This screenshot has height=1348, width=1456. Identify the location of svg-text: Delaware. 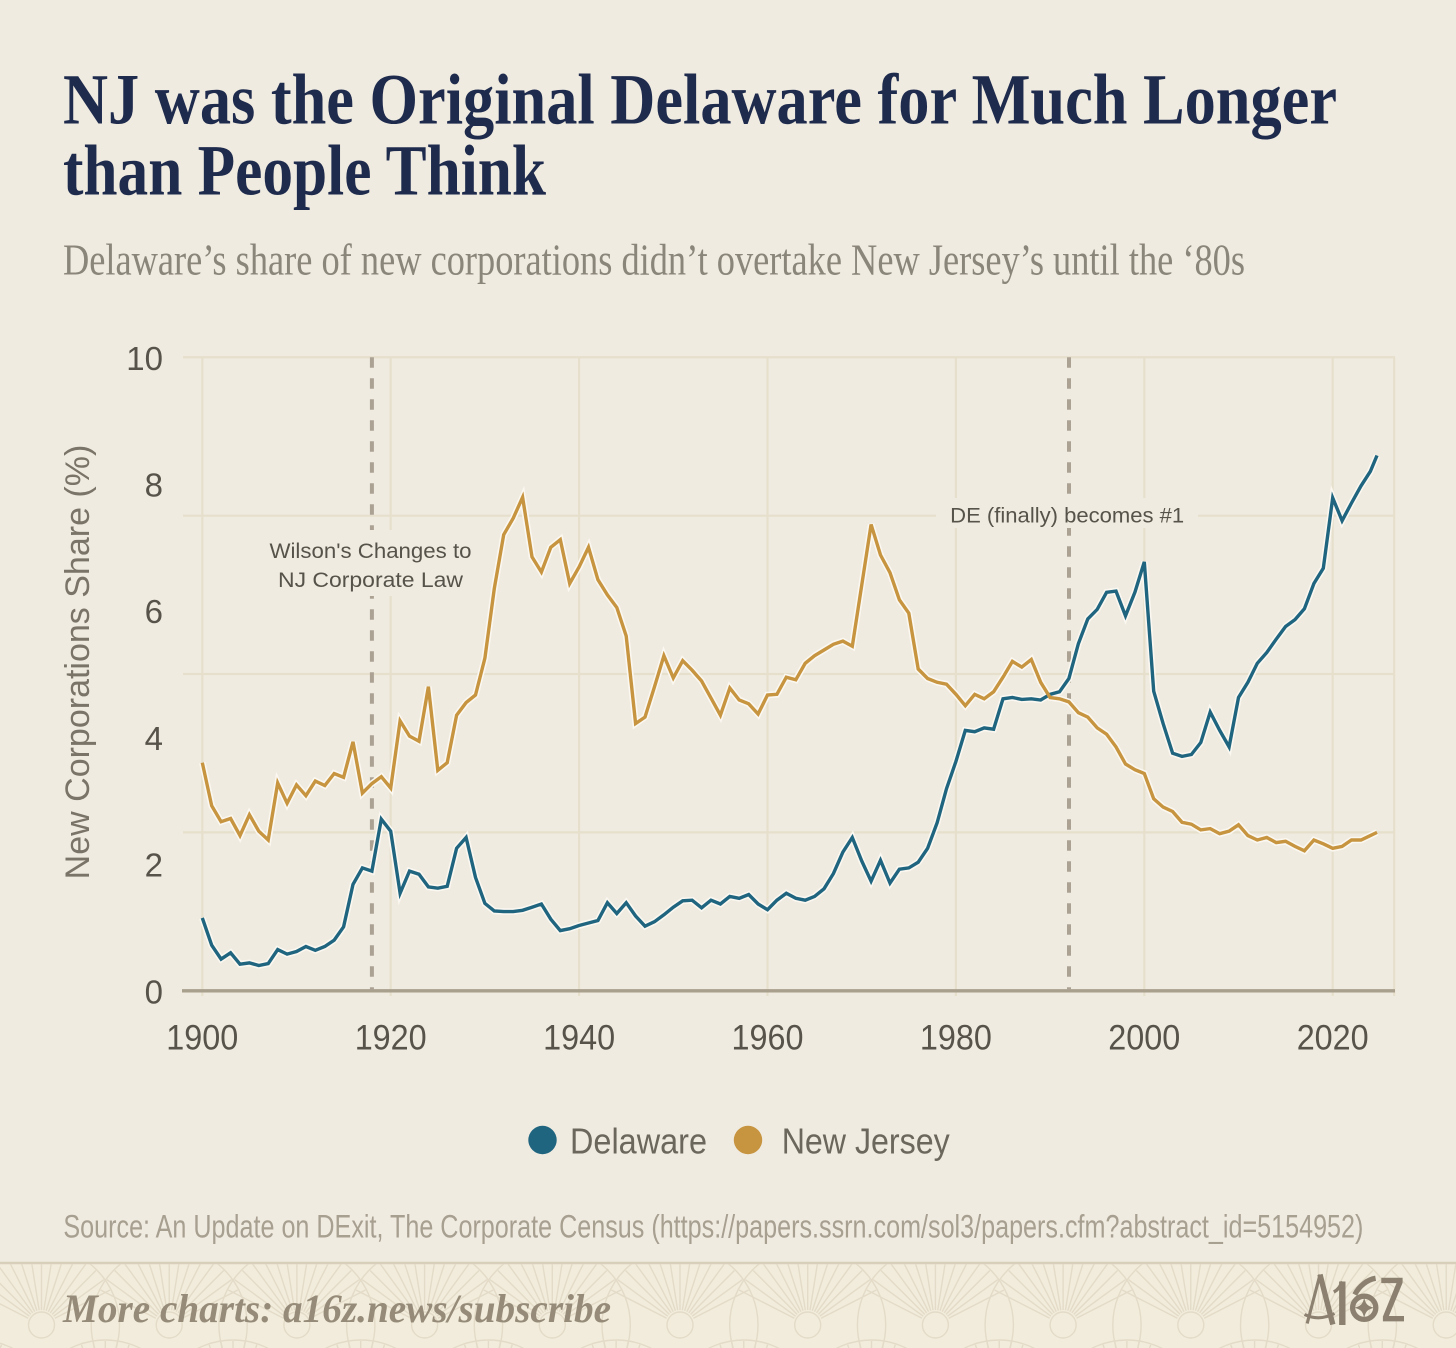
(638, 1141).